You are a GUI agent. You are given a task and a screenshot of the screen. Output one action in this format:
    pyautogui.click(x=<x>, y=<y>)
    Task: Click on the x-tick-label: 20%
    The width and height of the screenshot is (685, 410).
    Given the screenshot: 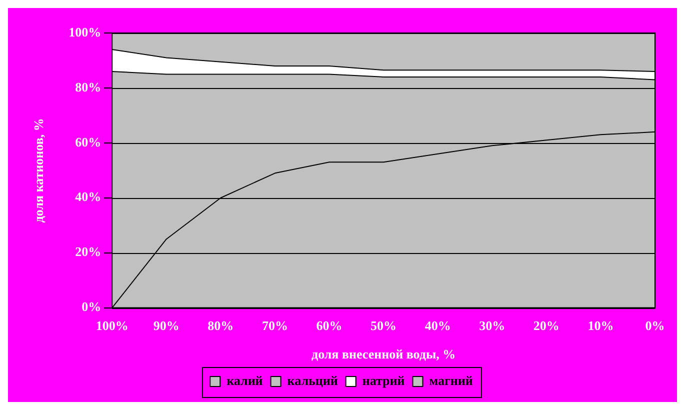 What is the action you would take?
    pyautogui.click(x=546, y=325)
    